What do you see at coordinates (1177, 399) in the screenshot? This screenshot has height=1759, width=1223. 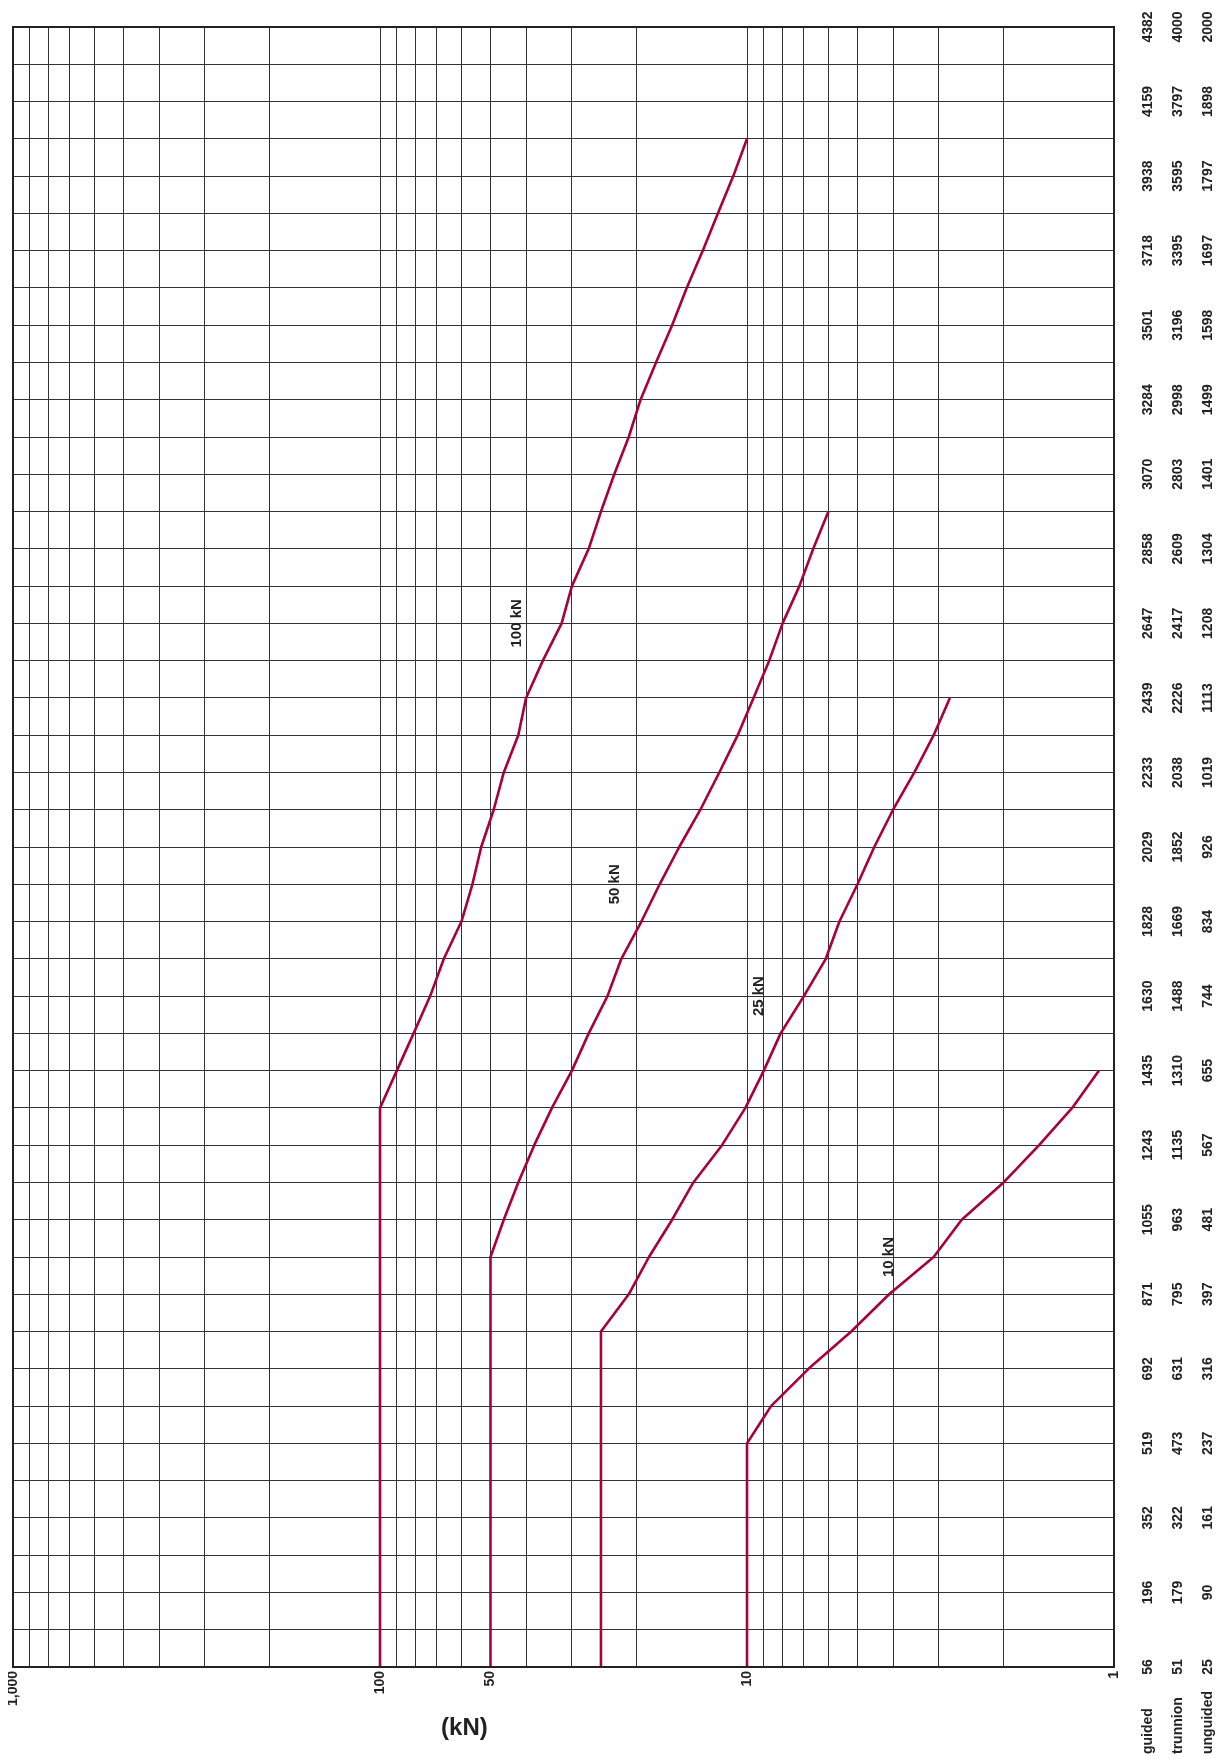 I see `y-tick-label: 3284 2998 1499` at bounding box center [1177, 399].